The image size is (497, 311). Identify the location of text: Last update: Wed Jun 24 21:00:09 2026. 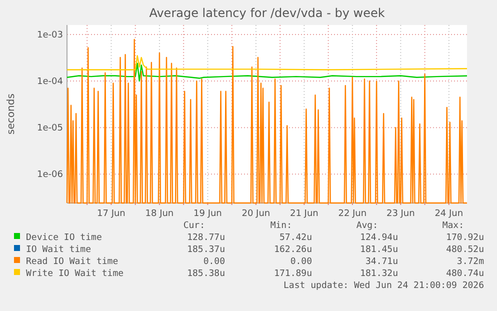
(384, 286).